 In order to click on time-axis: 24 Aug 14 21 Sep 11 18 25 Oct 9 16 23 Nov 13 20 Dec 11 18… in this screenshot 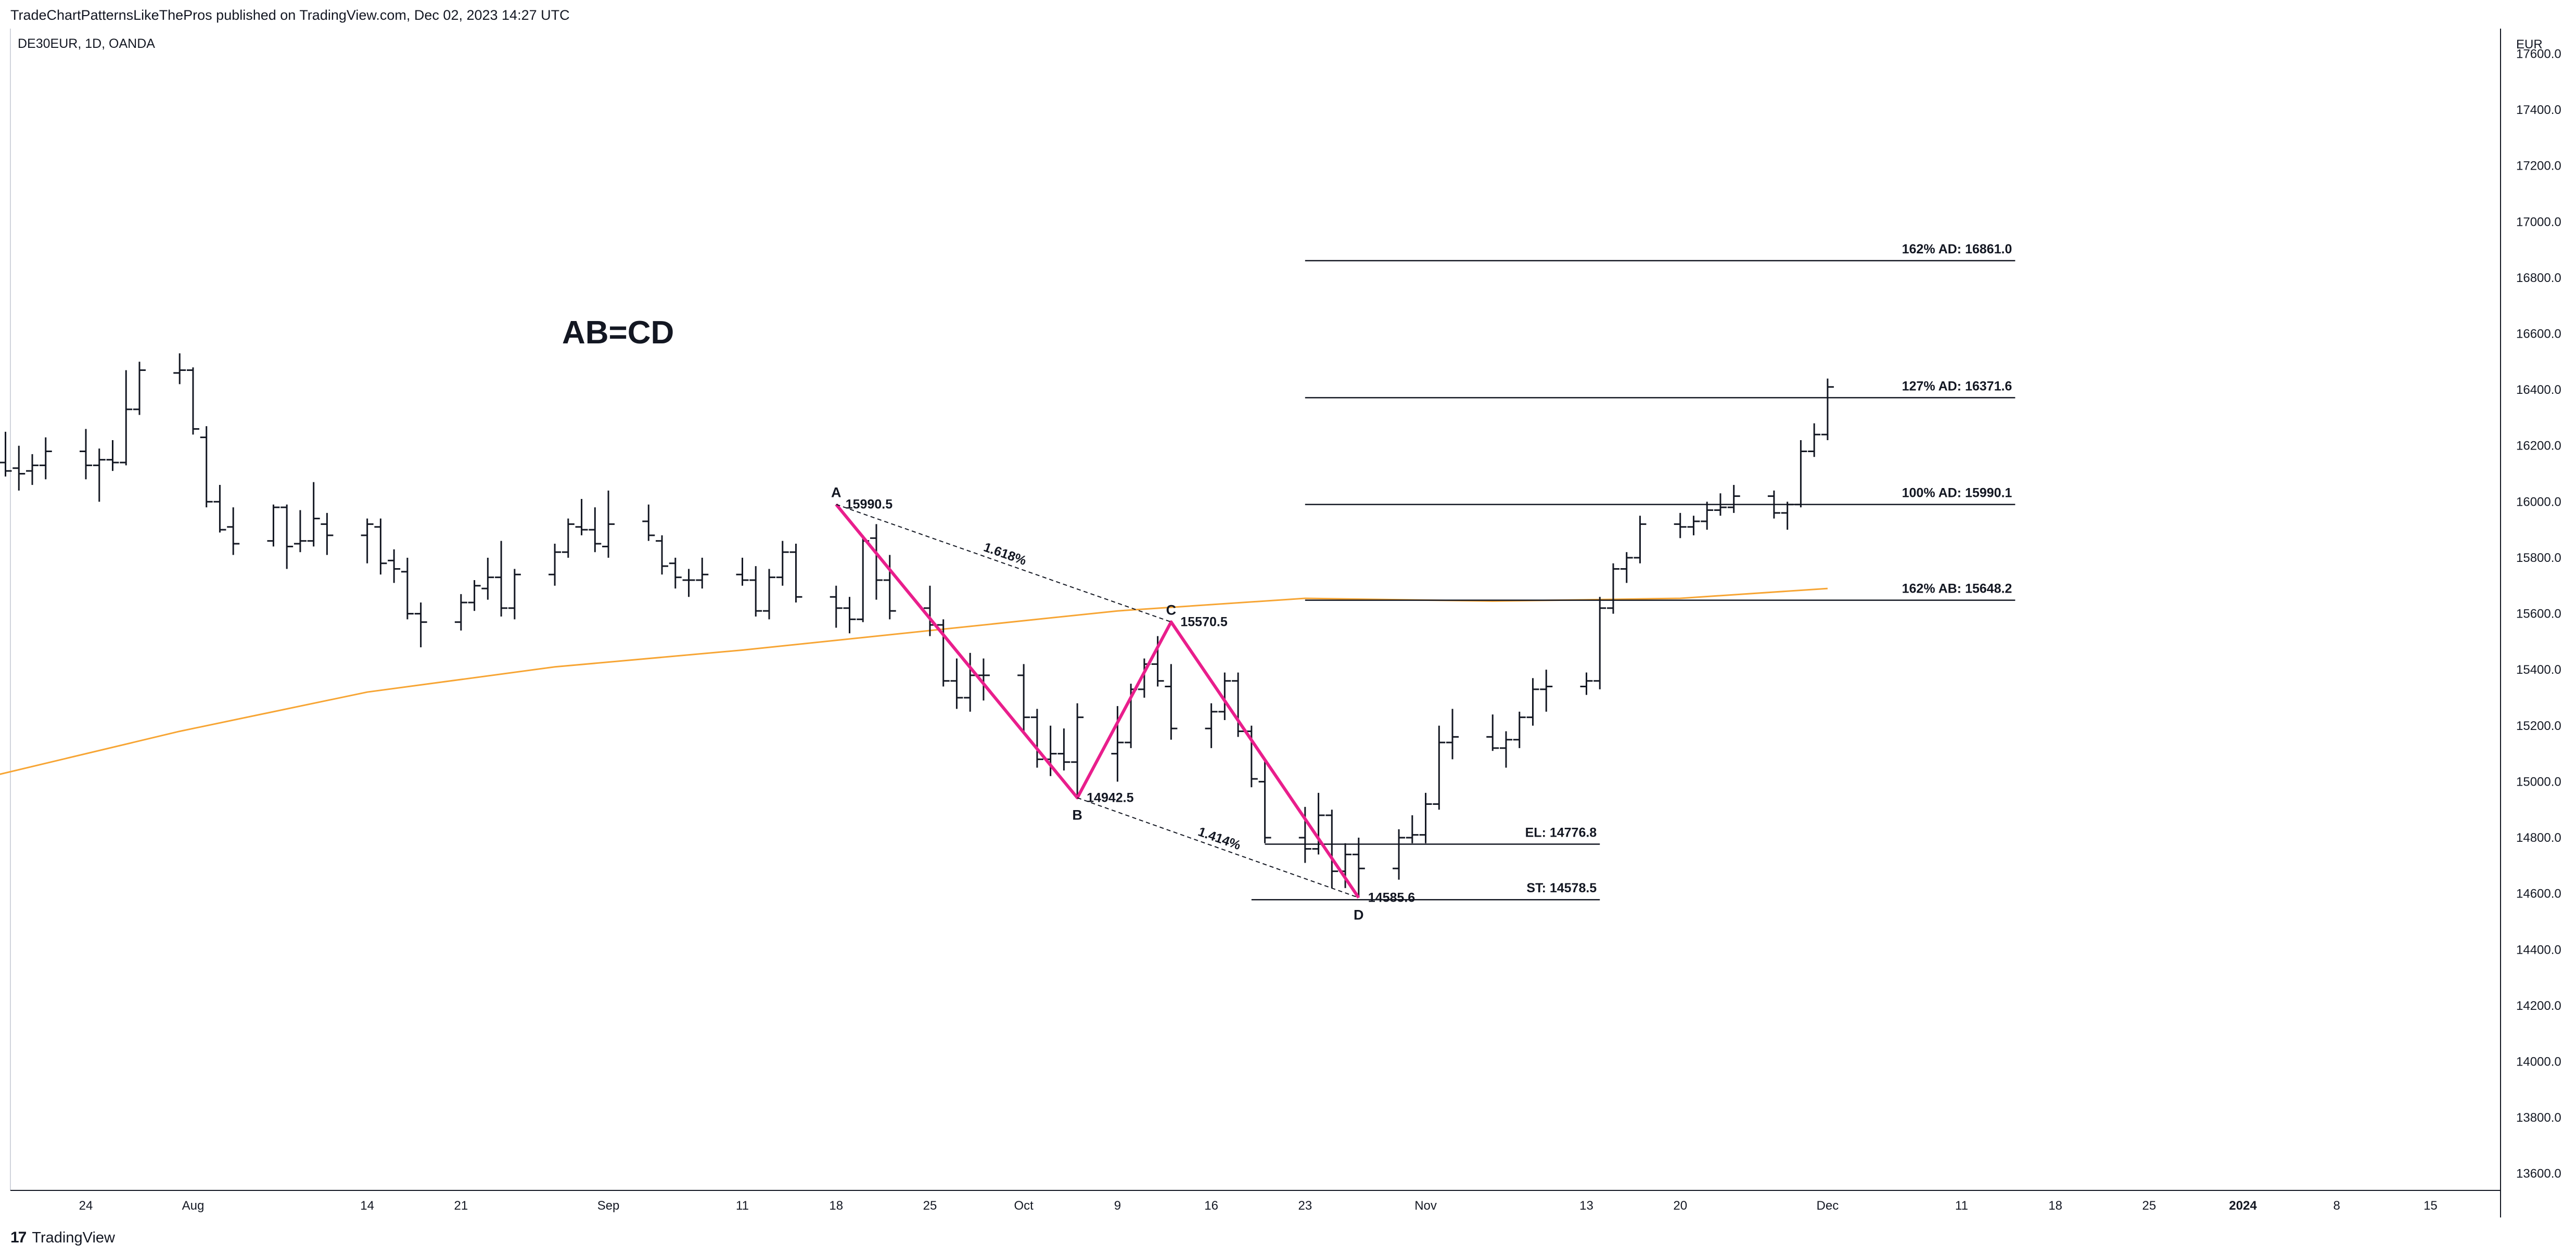, I will do `click(1258, 1206)`.